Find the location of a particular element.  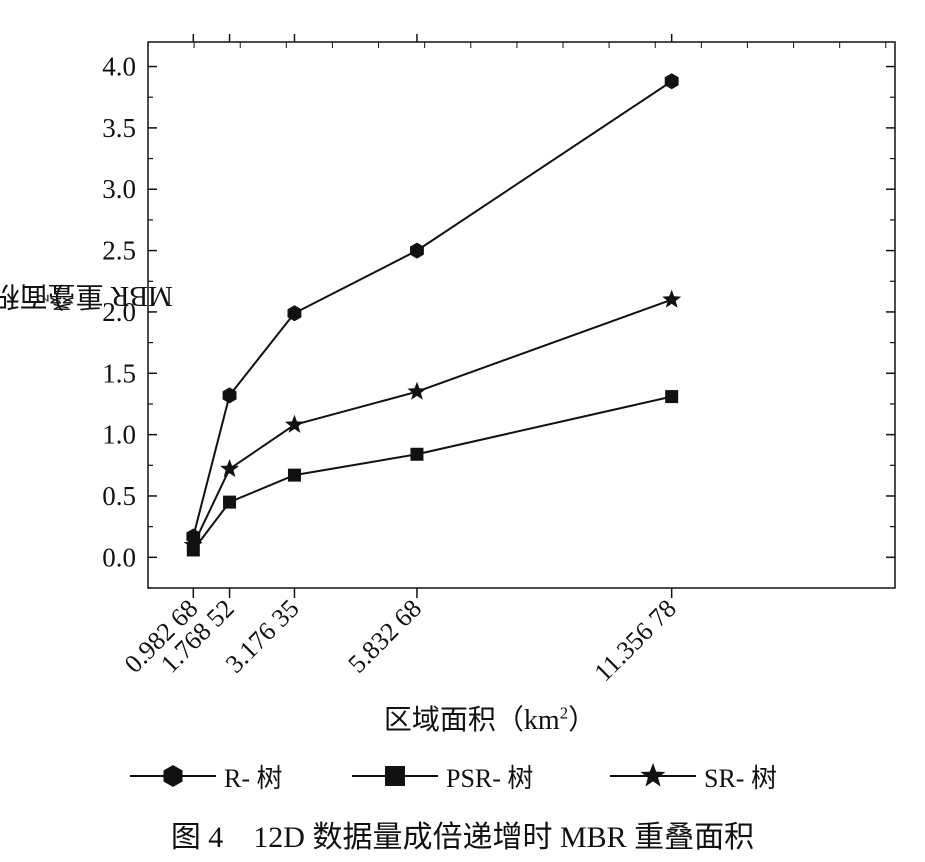

legend-item-sr-tree: SR- 树 is located at coordinates (692, 776).